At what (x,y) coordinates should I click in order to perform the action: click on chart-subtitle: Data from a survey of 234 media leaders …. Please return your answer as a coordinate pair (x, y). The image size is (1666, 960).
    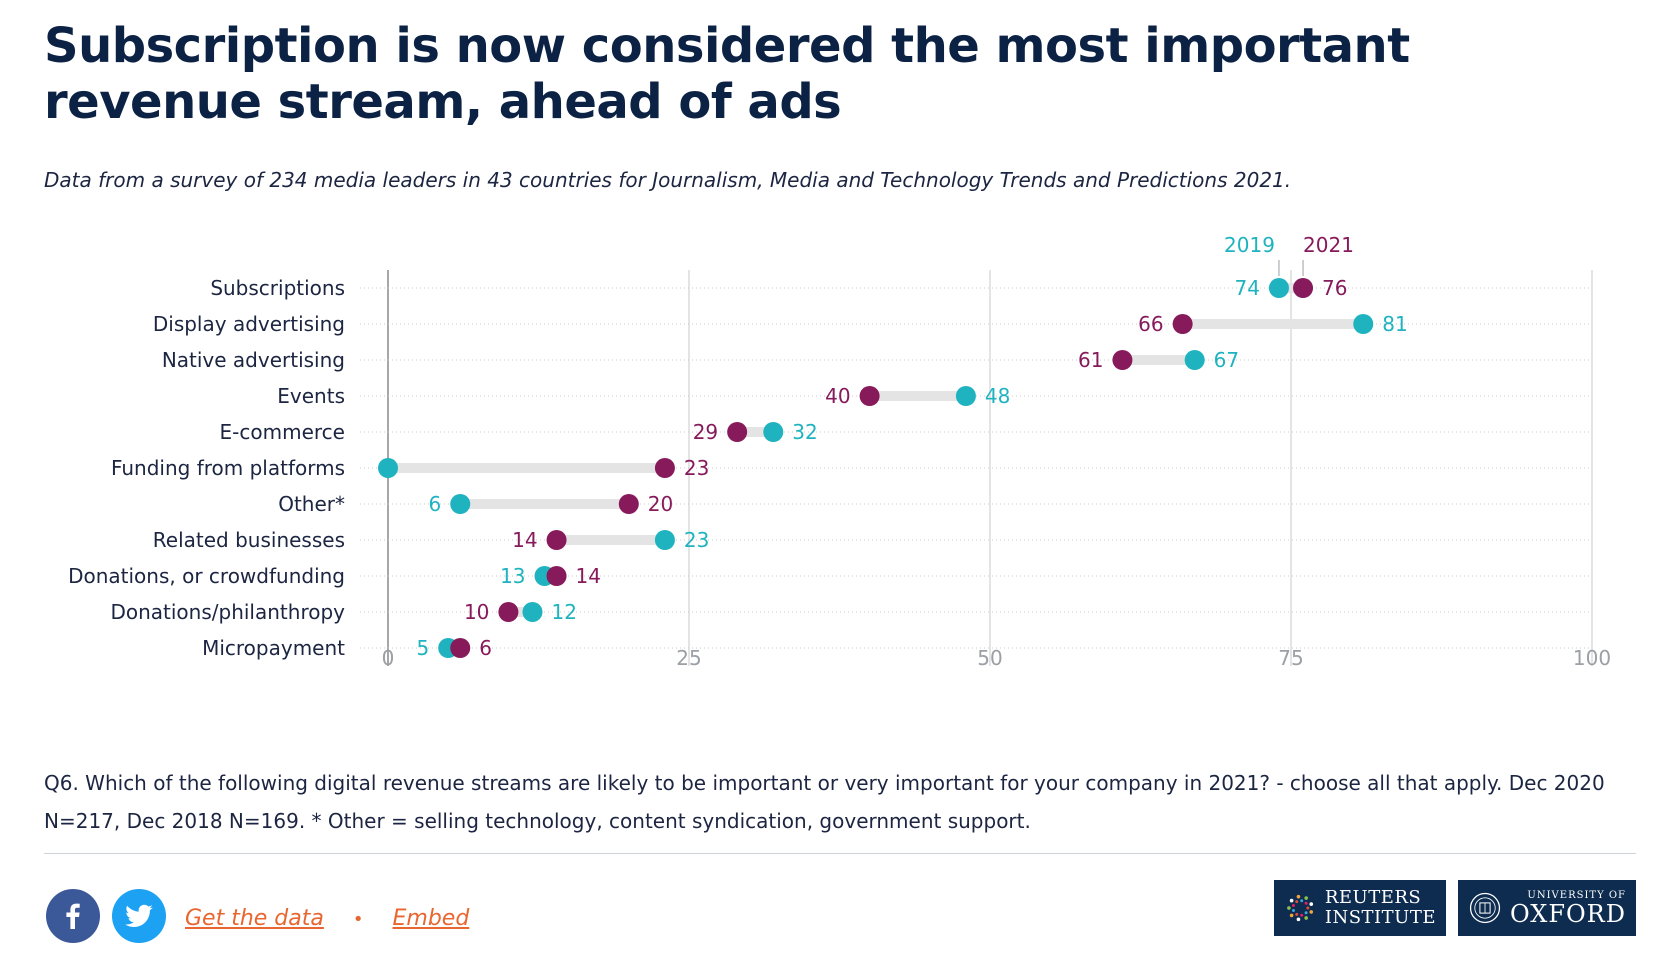
    Looking at the image, I should click on (668, 180).